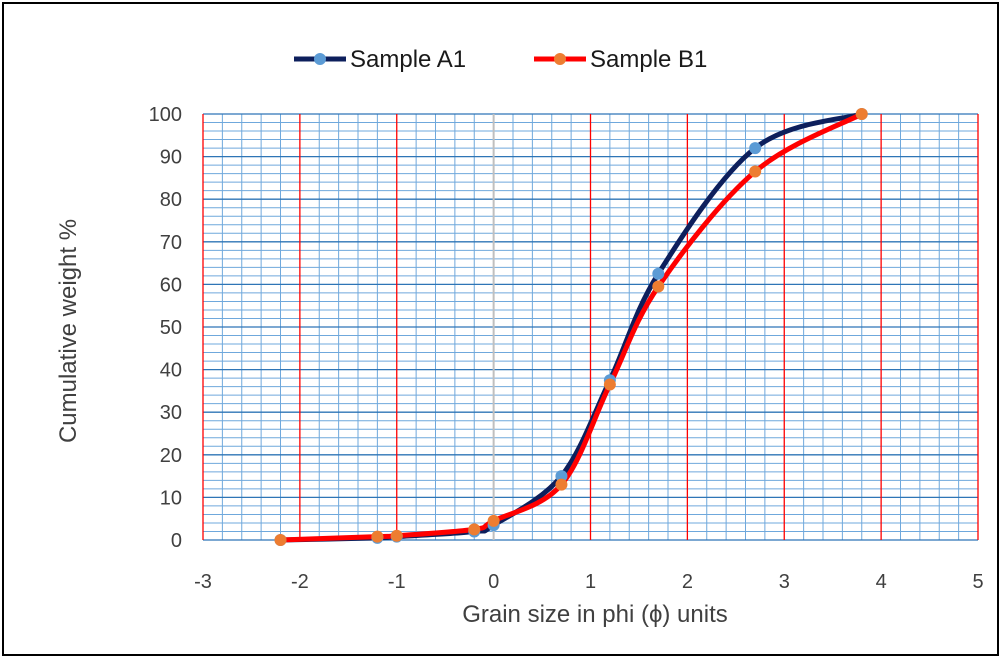  I want to click on x-axis-title: Grain size in phi (ϕ) units, so click(595, 614).